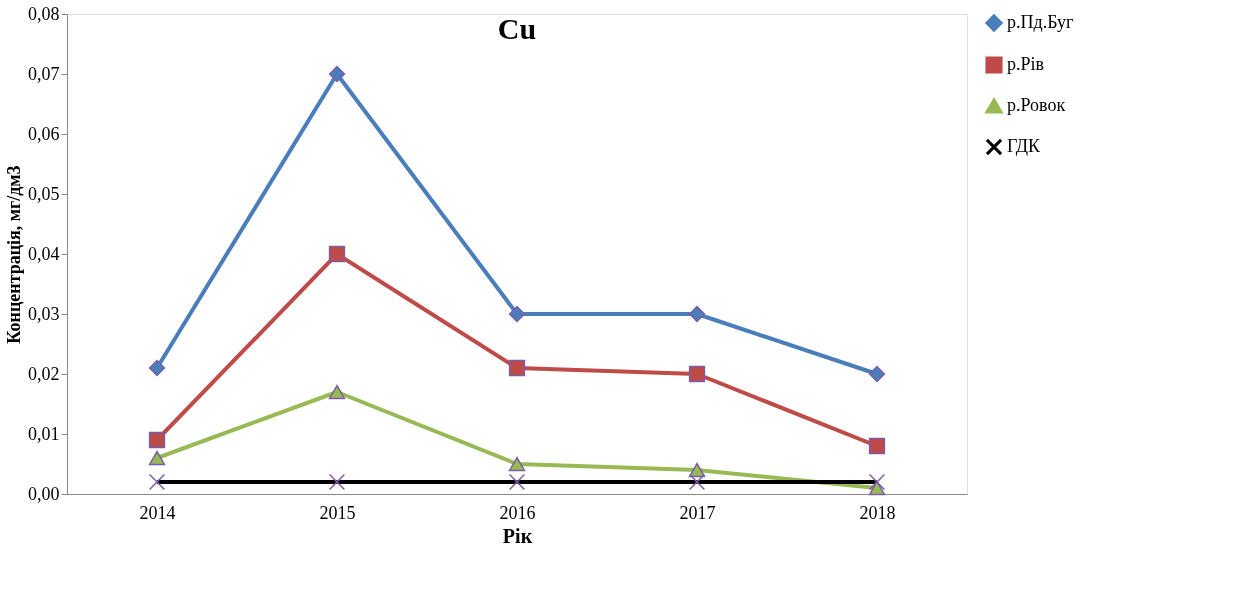  What do you see at coordinates (44, 13) in the screenshot?
I see `y-tick-label: 0,08` at bounding box center [44, 13].